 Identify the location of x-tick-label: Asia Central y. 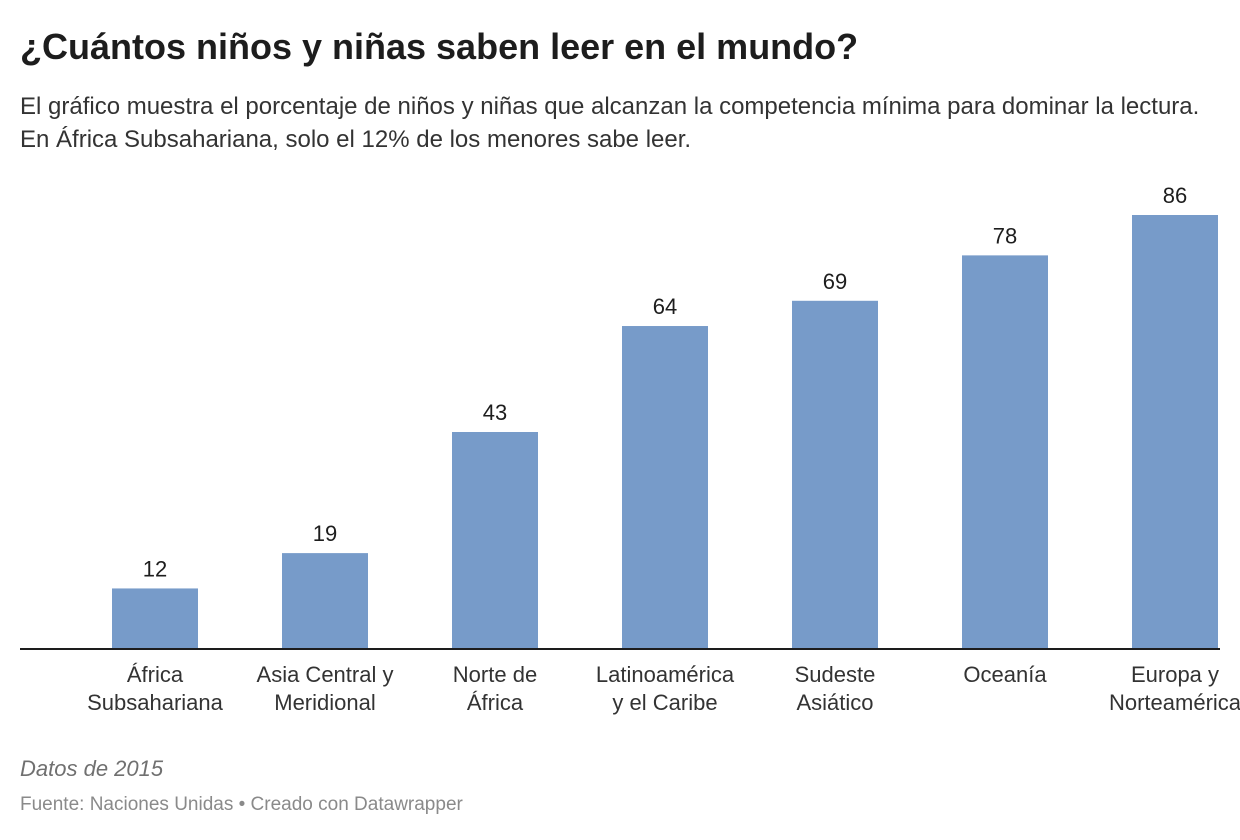
(325, 674).